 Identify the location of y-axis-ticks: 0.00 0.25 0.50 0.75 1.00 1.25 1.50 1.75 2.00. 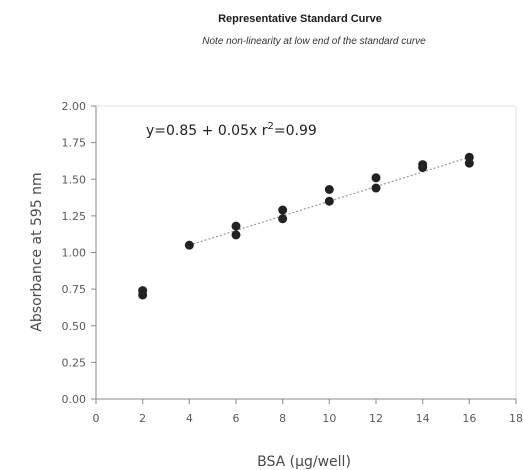
(79, 253).